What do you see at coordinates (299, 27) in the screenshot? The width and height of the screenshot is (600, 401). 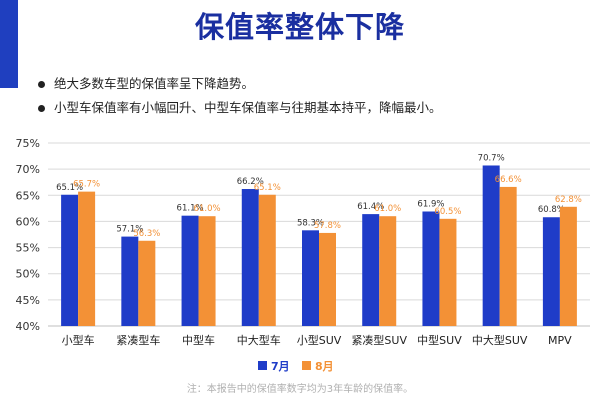 I see `page-title: 保值率整体下降` at bounding box center [299, 27].